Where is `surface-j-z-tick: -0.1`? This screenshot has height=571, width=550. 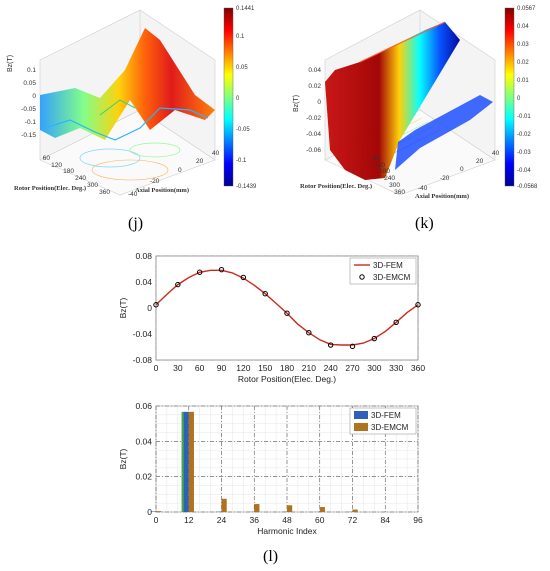
surface-j-z-tick: -0.1 is located at coordinates (31, 122).